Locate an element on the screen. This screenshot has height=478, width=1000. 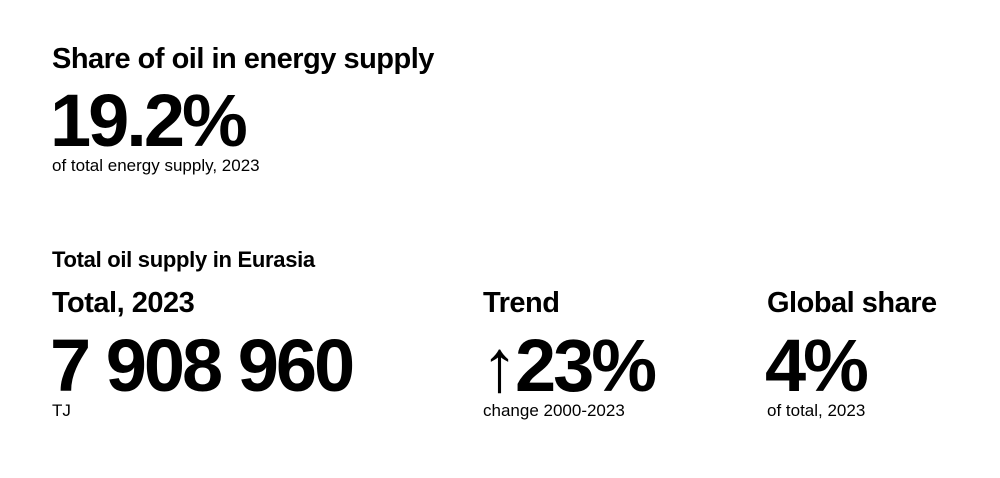
stat-value: ↑23% is located at coordinates (569, 365).